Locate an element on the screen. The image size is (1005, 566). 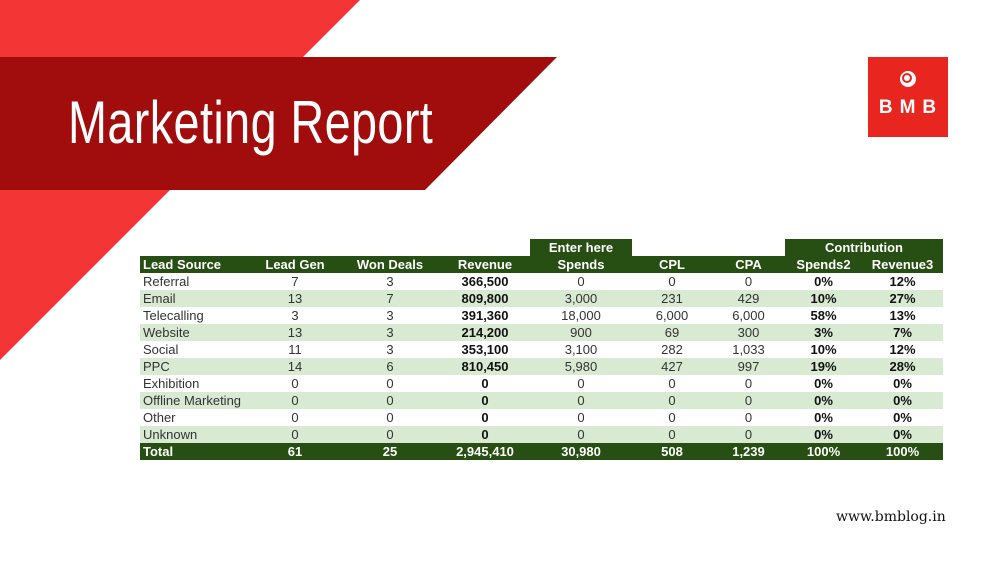
table-cell: 809,800 is located at coordinates (485, 298).